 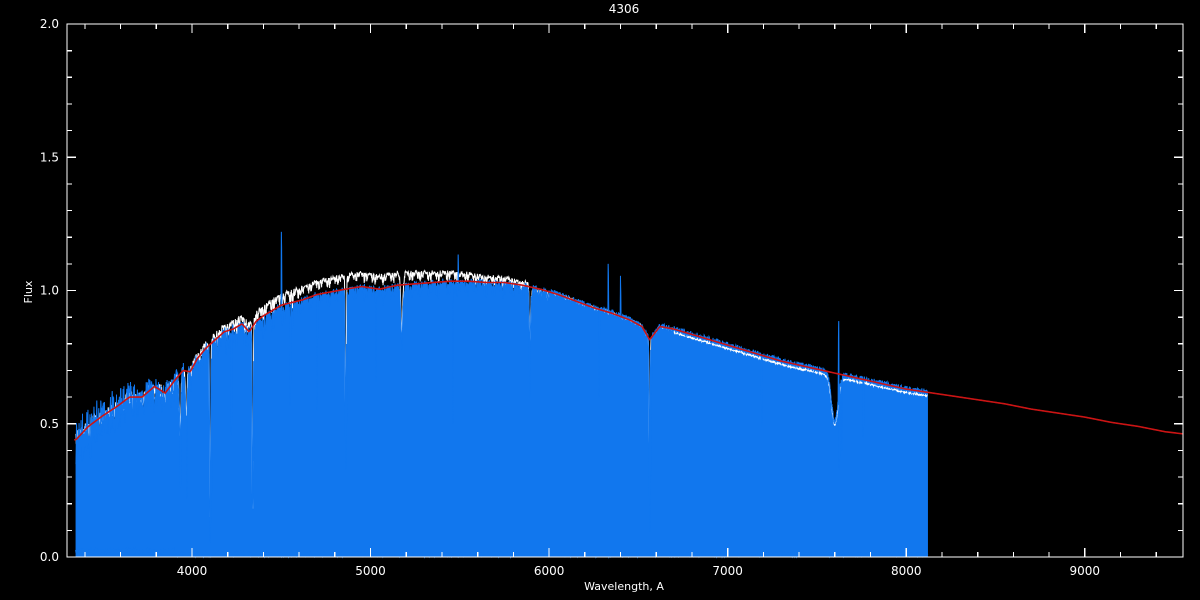 What do you see at coordinates (1085, 571) in the screenshot?
I see `x-tick-label: 9000` at bounding box center [1085, 571].